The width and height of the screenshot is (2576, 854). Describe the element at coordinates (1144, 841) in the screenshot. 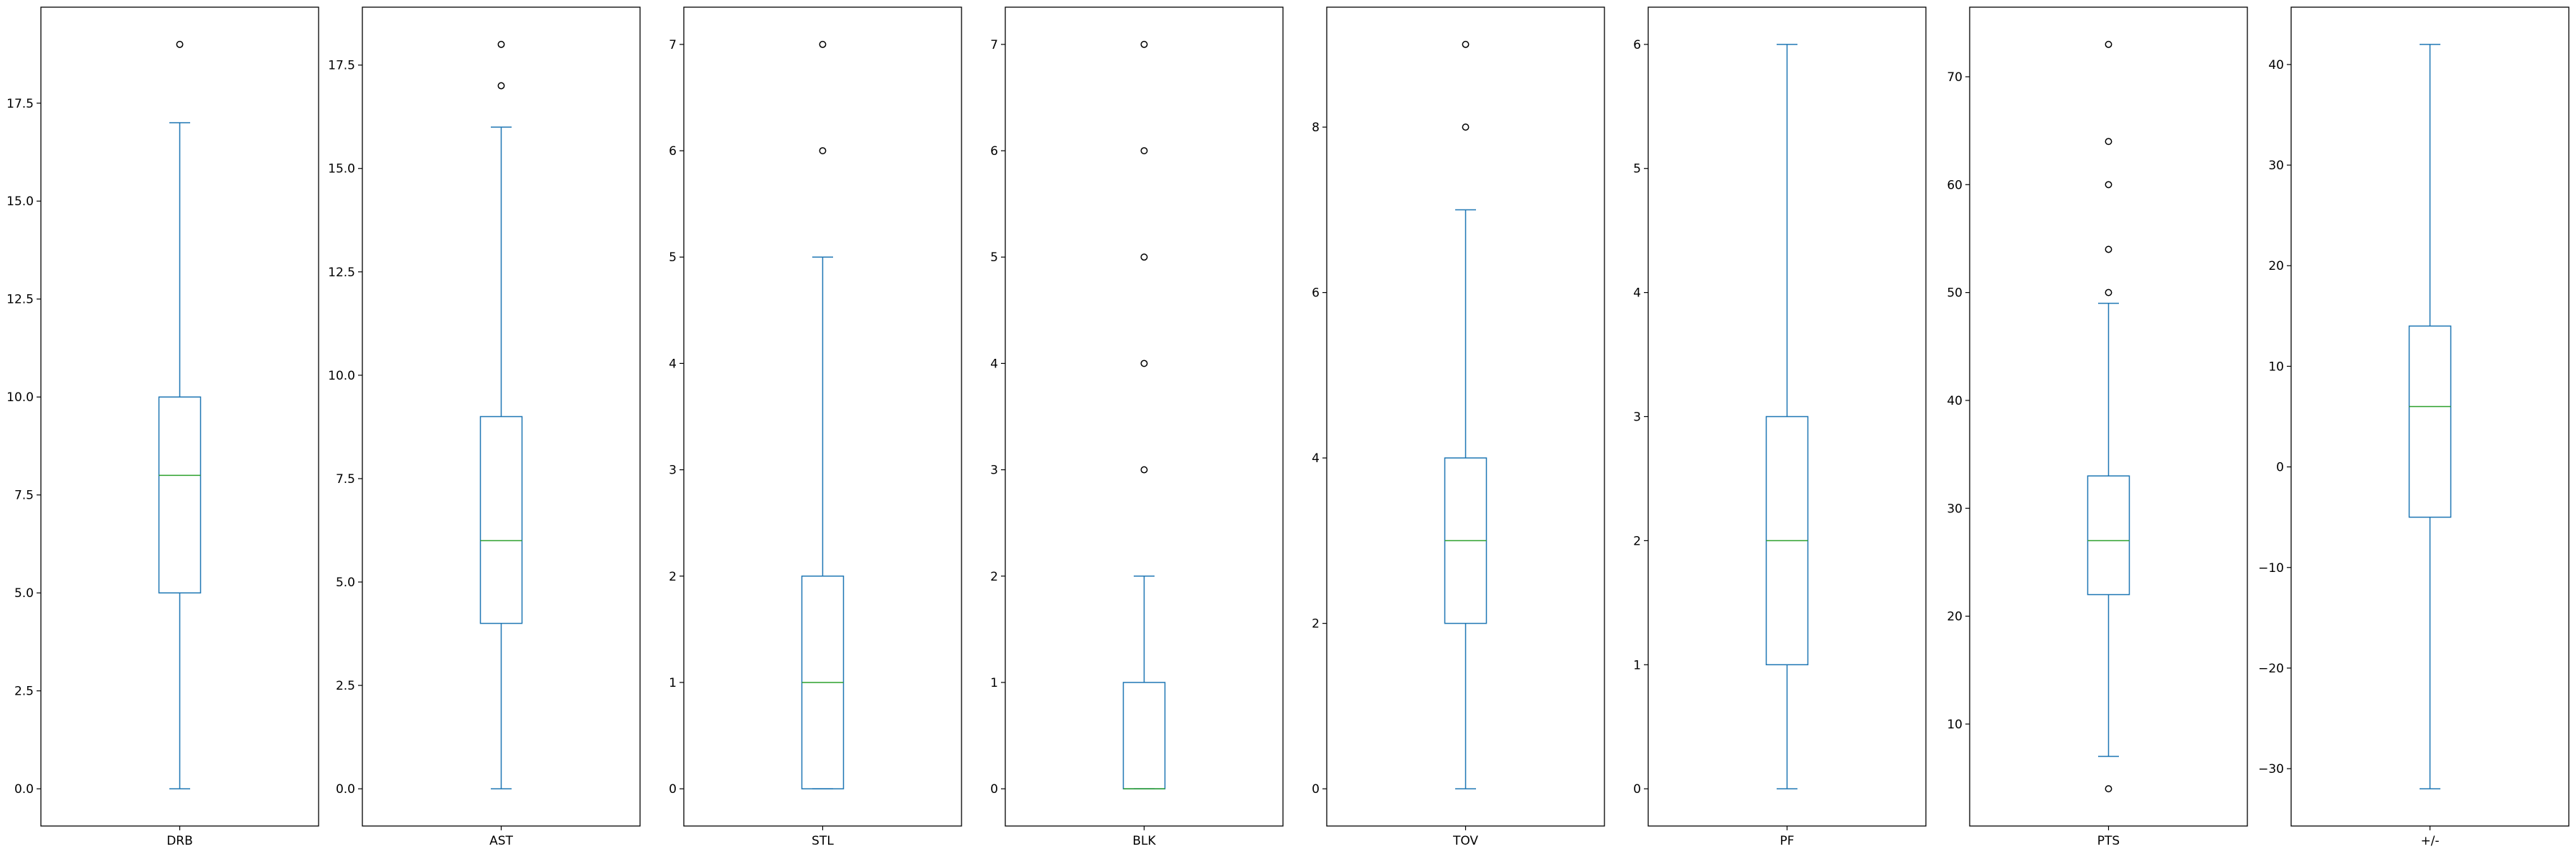

I see `x-tick-label: BLK` at that location.